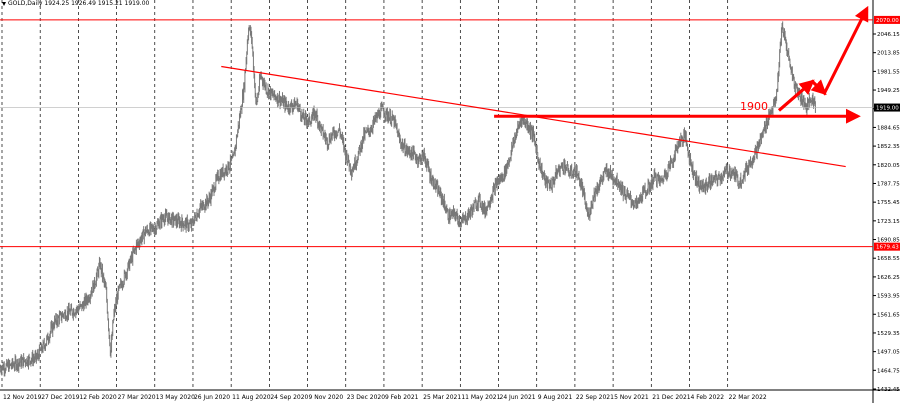 Image resolution: width=900 pixels, height=407 pixels. I want to click on y-tick-label: 1723.15, so click(888, 222).